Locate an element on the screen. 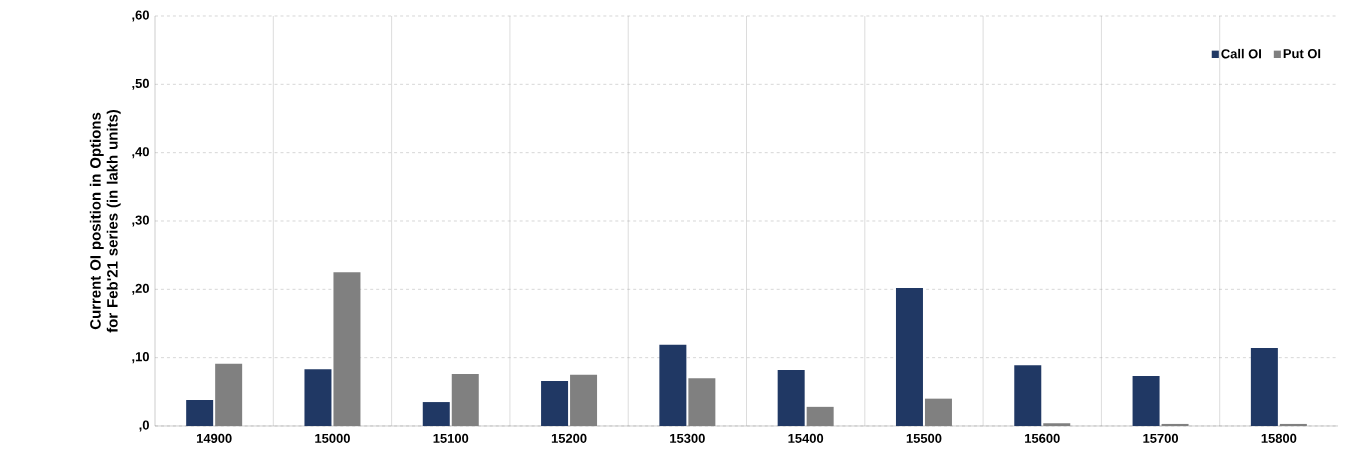 This screenshot has height=466, width=1346. x-tick-label: 15100 is located at coordinates (451, 438).